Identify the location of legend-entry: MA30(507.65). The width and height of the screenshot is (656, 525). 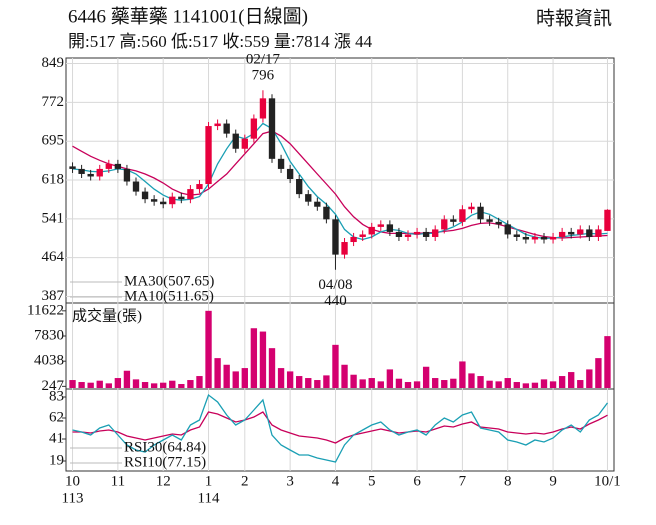
(169, 281).